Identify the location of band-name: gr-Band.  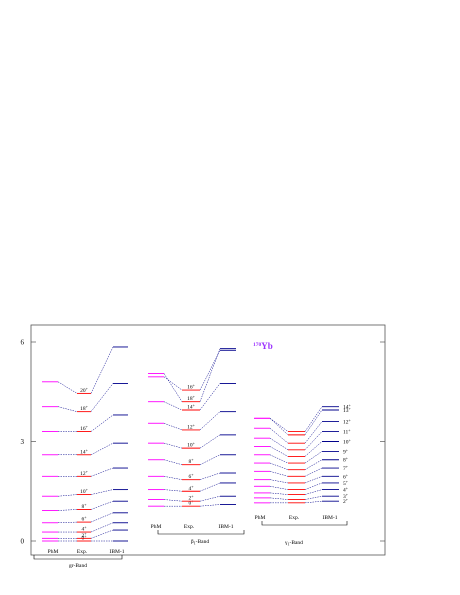
(78, 566).